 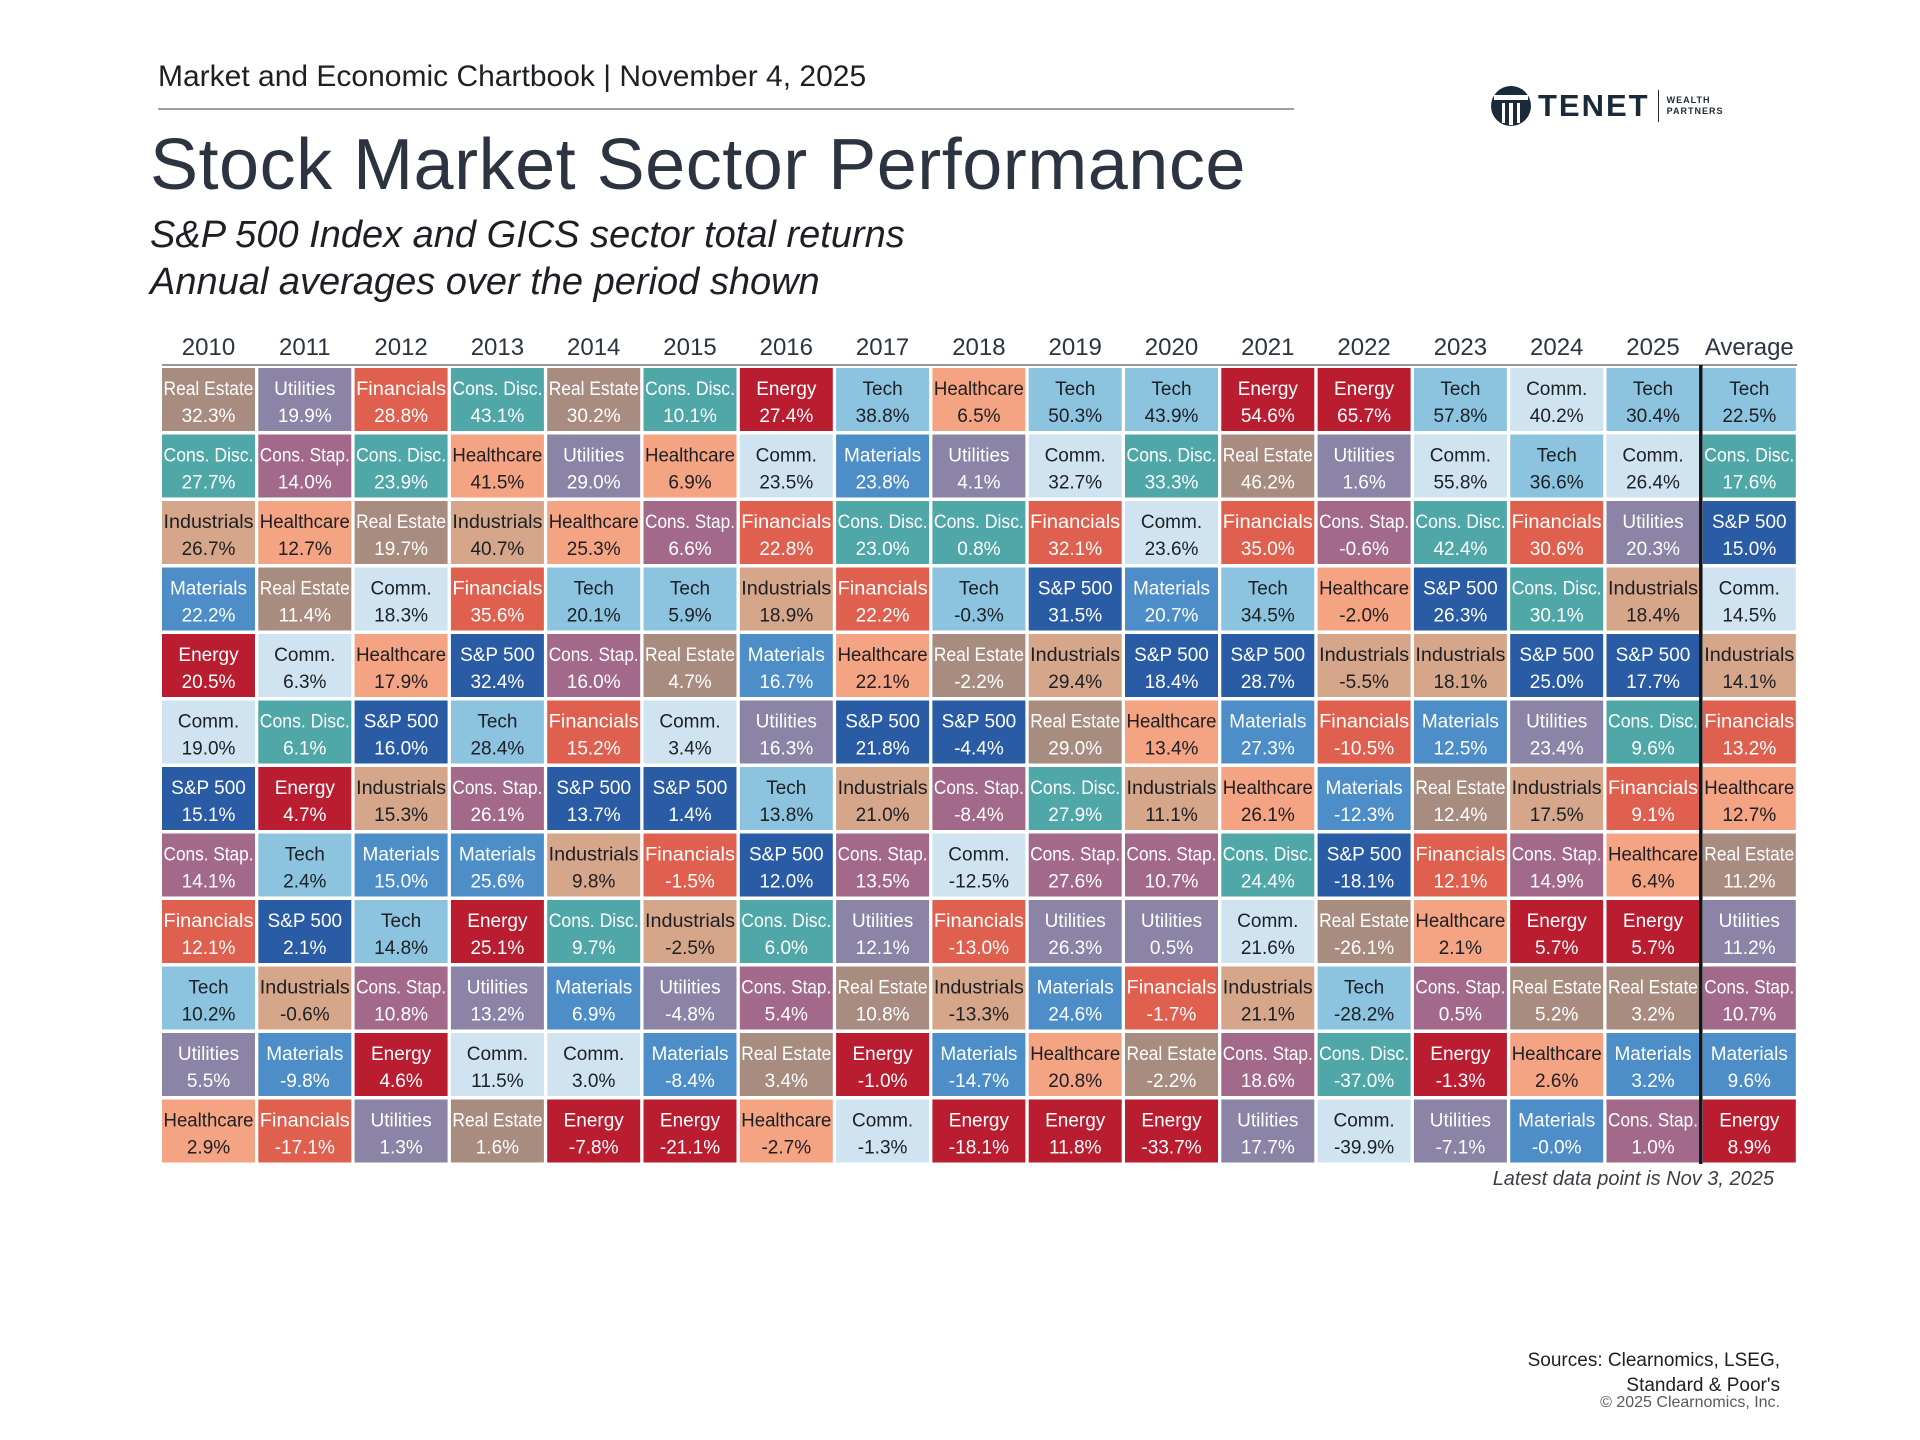 I want to click on sector-return: 11.2%, so click(x=1749, y=948).